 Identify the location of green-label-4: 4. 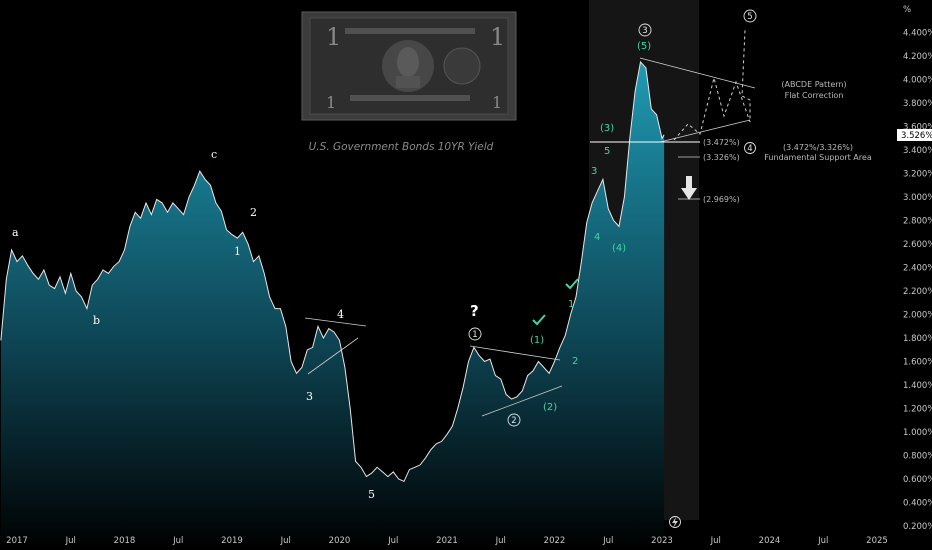
(597, 237).